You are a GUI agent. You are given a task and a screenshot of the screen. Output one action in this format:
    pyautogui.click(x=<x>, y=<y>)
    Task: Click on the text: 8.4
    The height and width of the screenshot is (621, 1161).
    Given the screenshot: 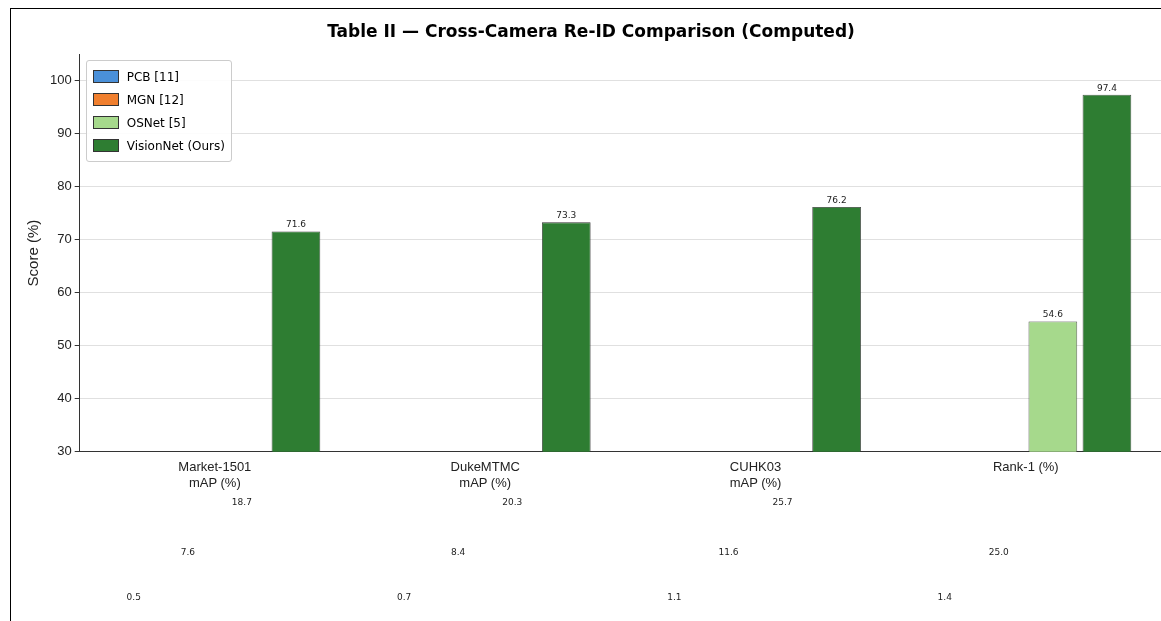 What is the action you would take?
    pyautogui.click(x=458, y=551)
    